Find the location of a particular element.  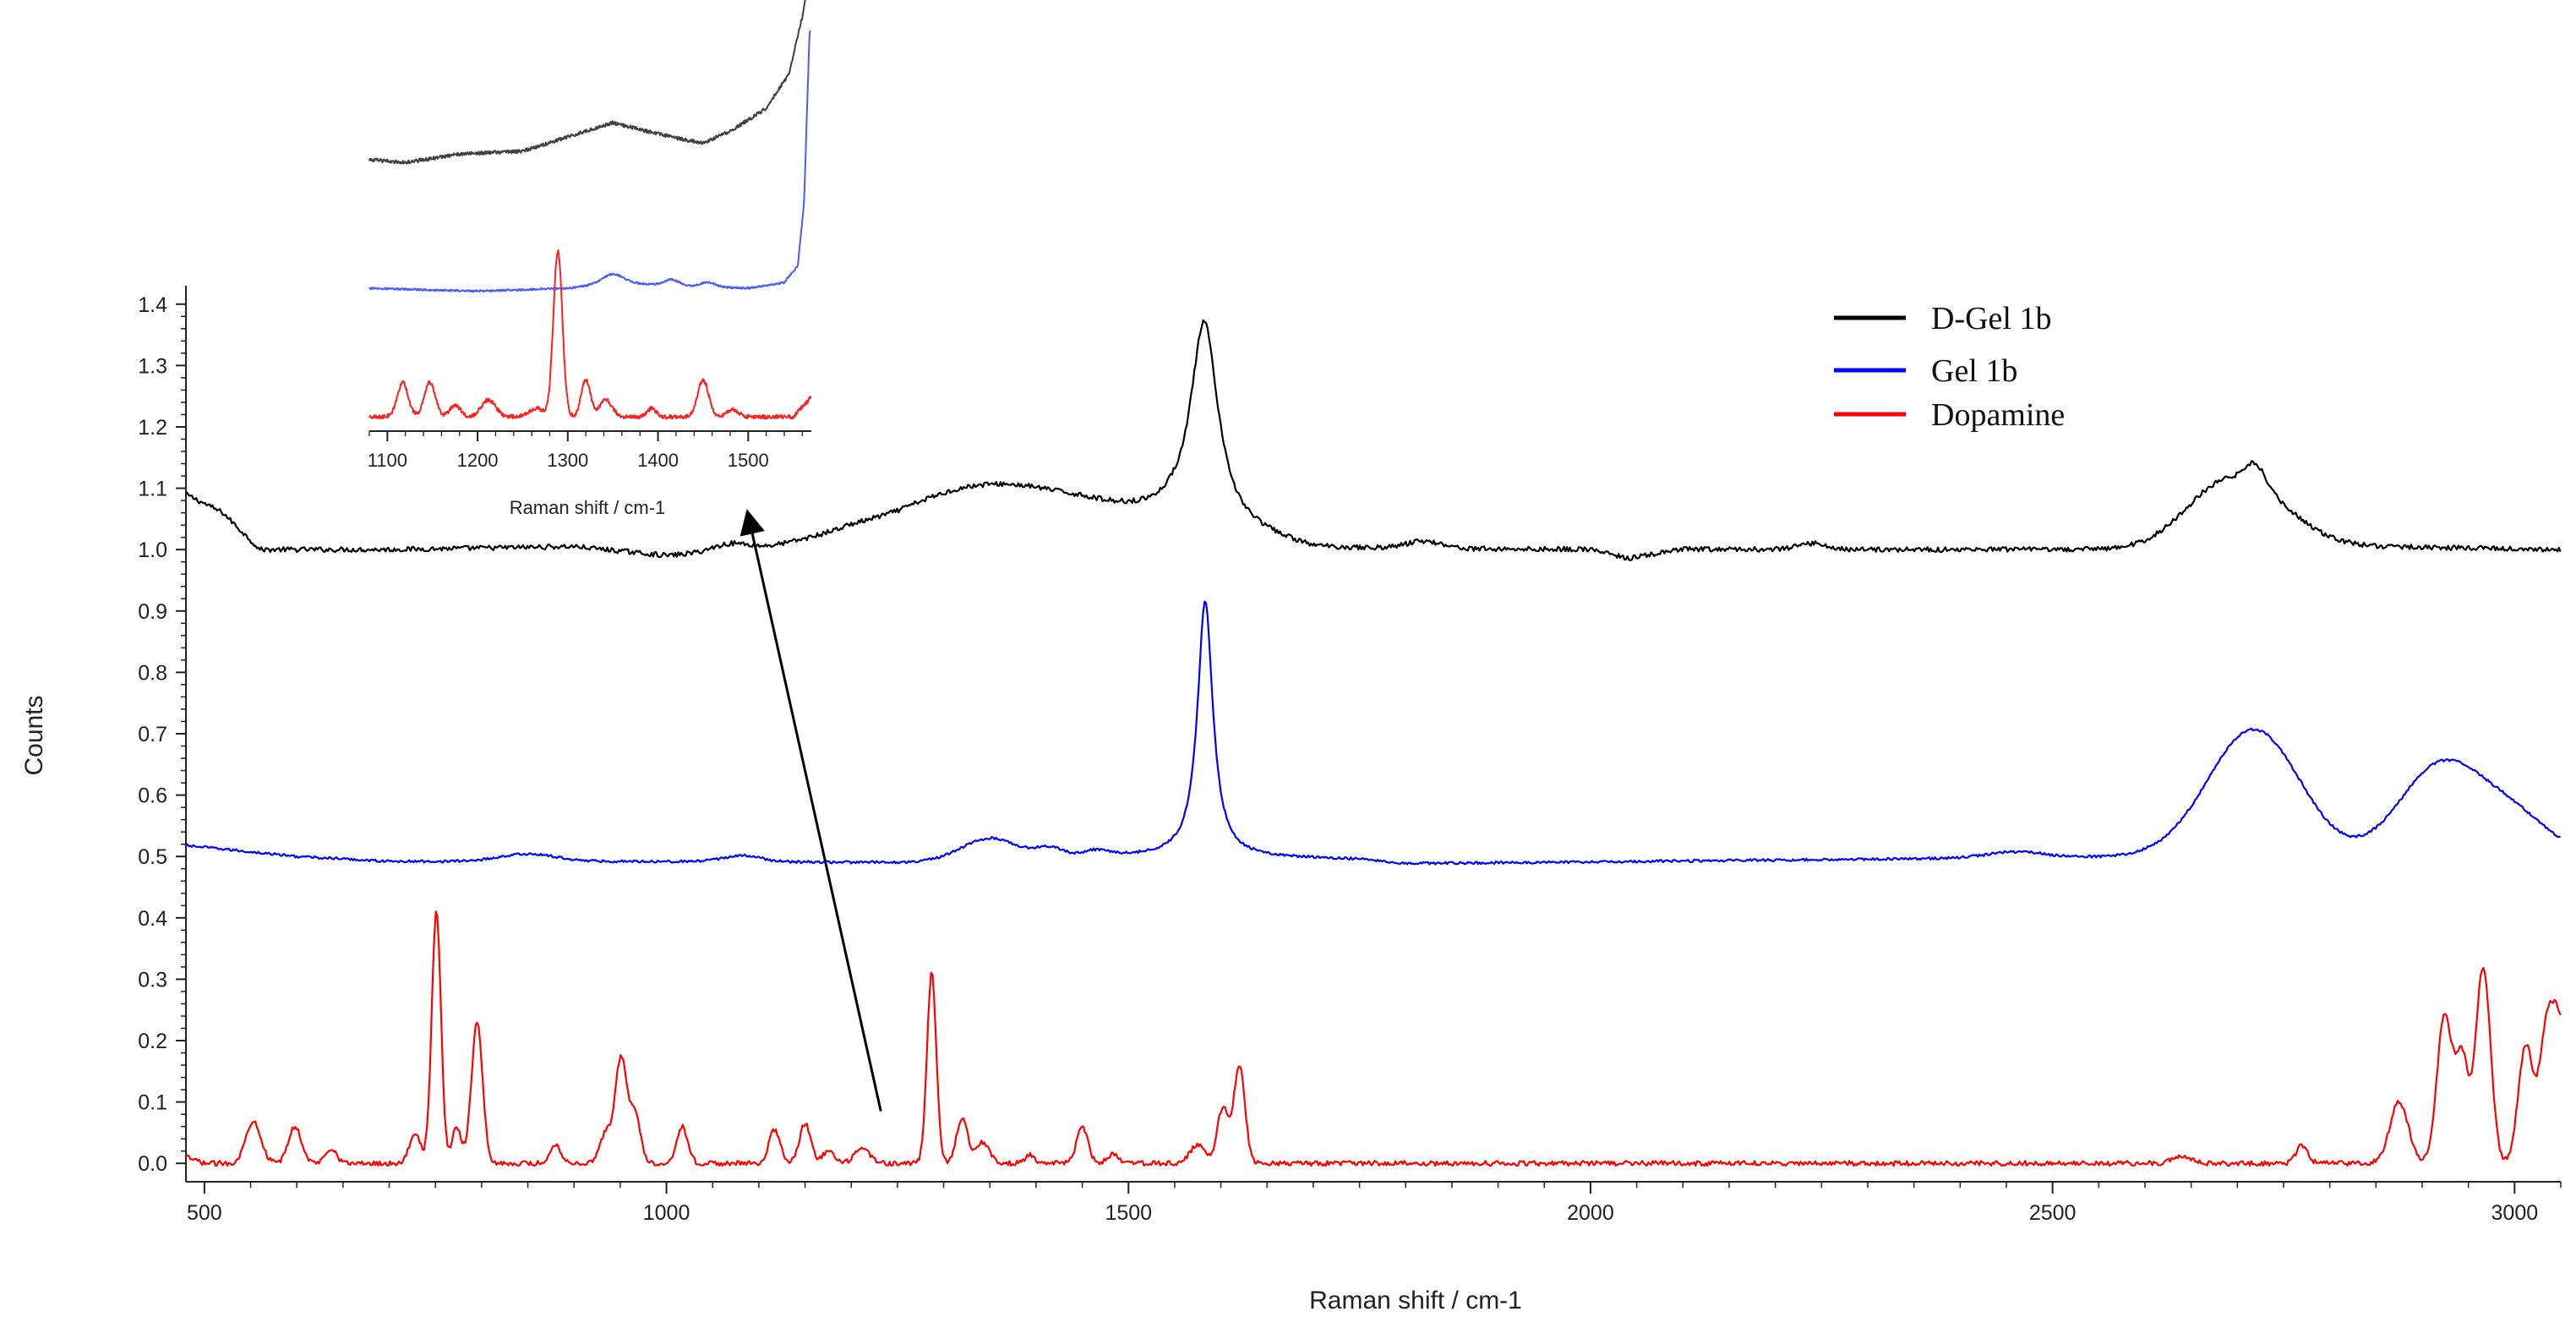

y-tick-label: 1.2 is located at coordinates (152, 428).